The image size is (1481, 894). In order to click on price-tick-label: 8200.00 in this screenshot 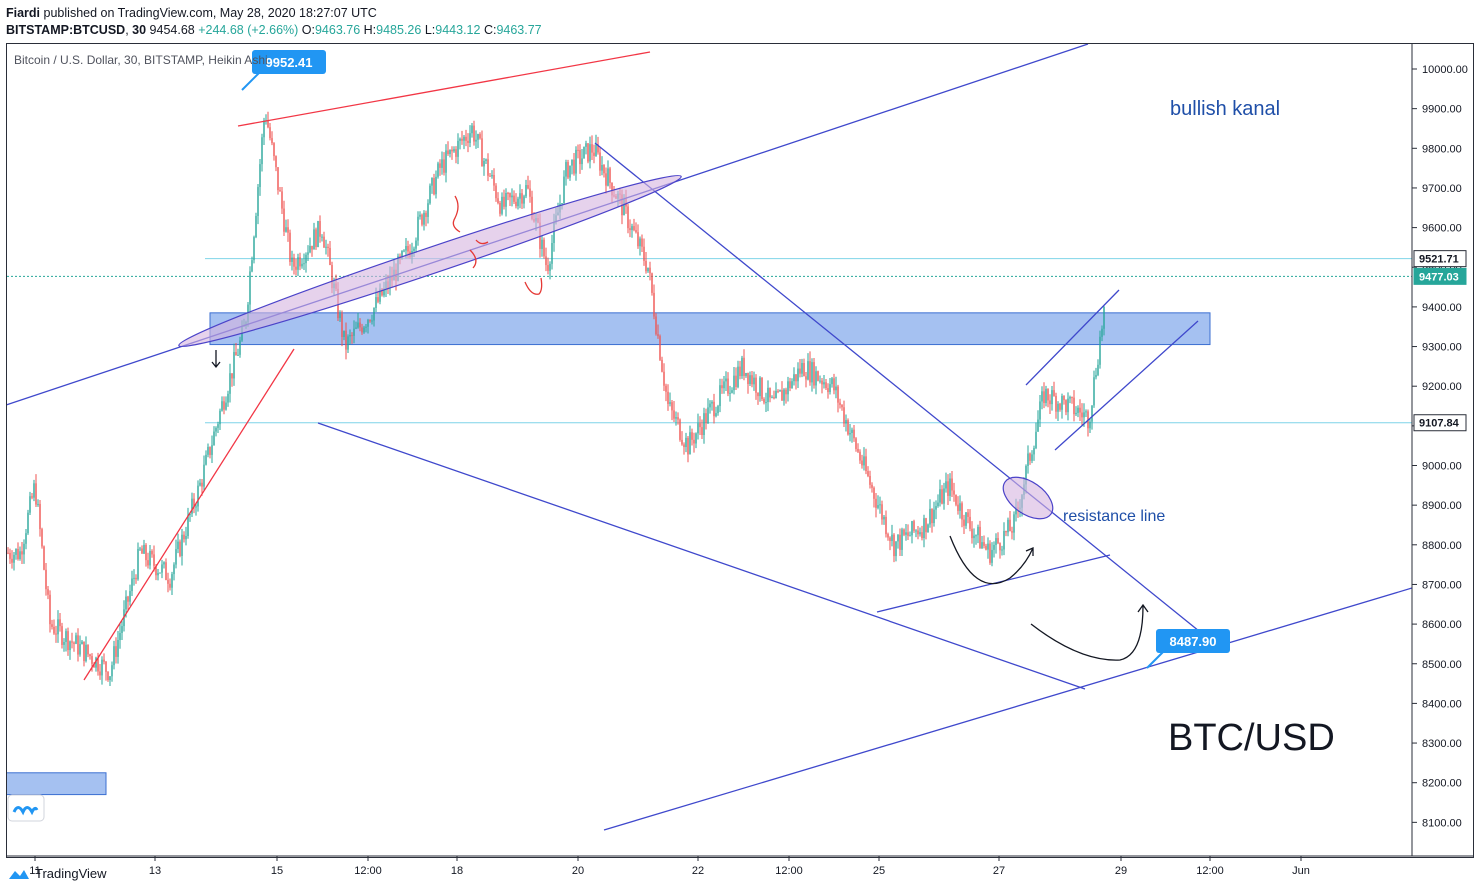, I will do `click(1442, 784)`.